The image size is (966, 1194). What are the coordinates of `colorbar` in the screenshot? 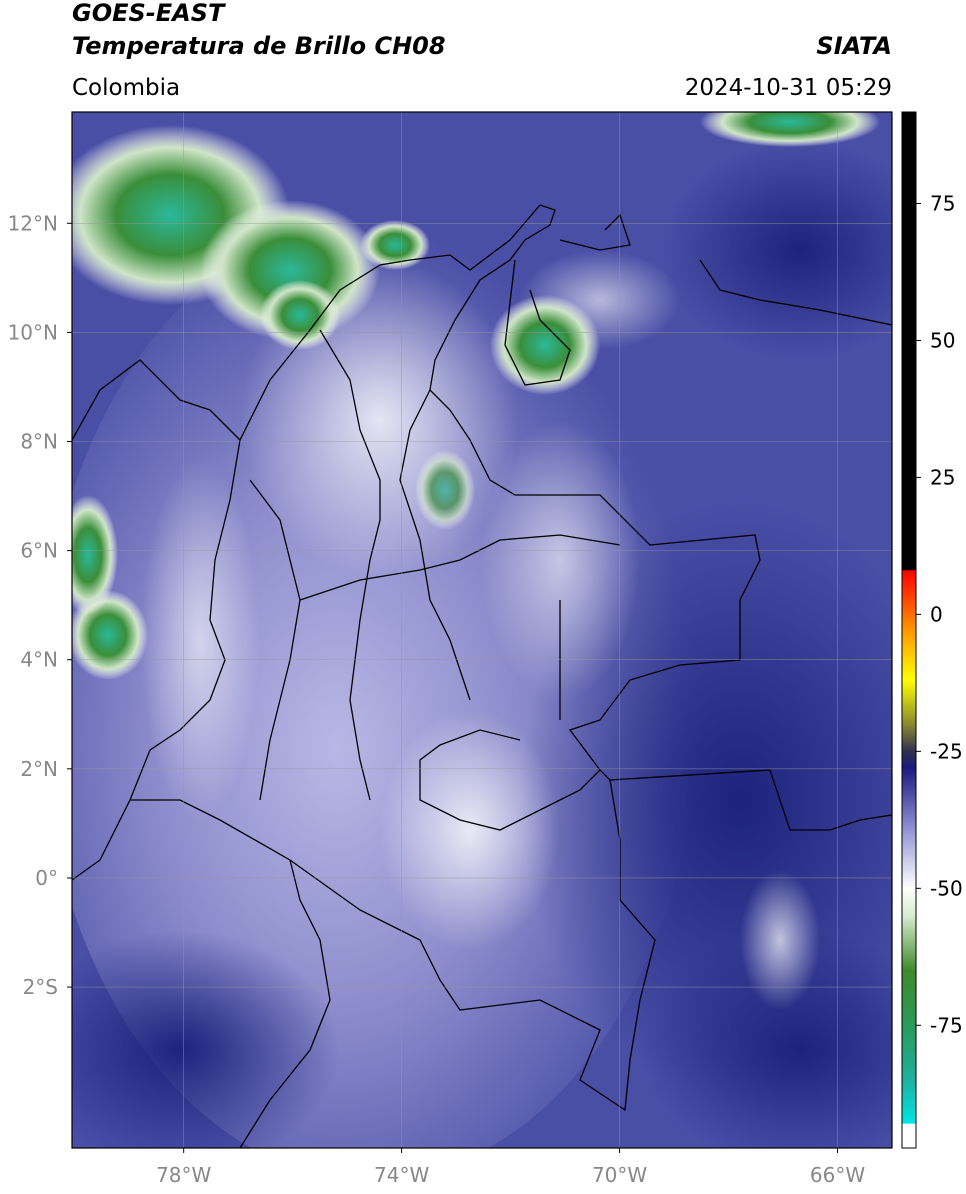 It's located at (909, 630).